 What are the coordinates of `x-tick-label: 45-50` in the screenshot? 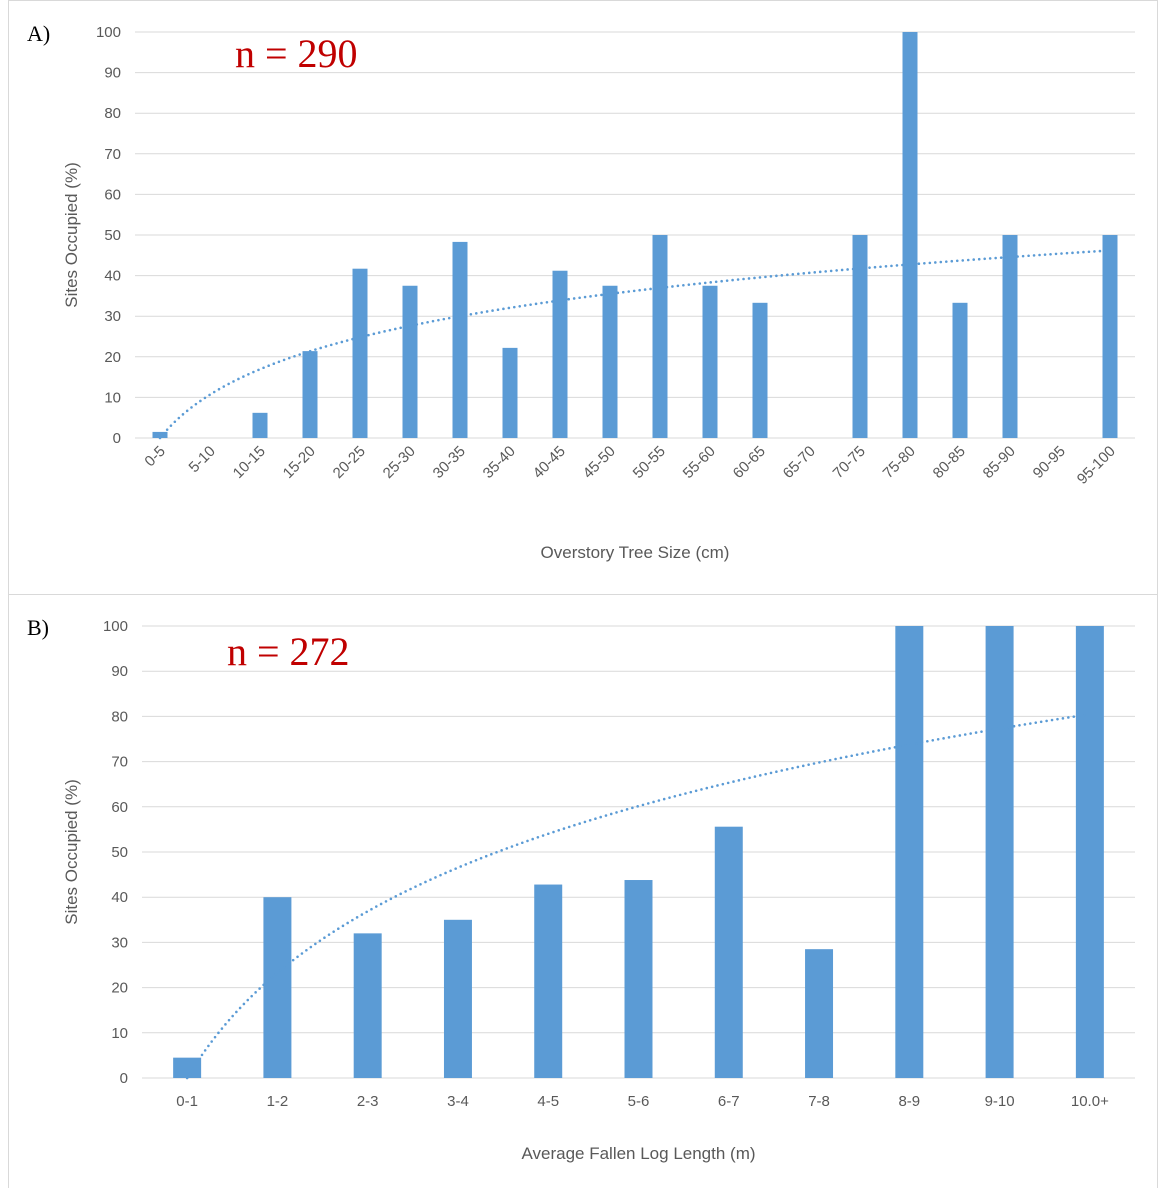 It's located at (599, 462).